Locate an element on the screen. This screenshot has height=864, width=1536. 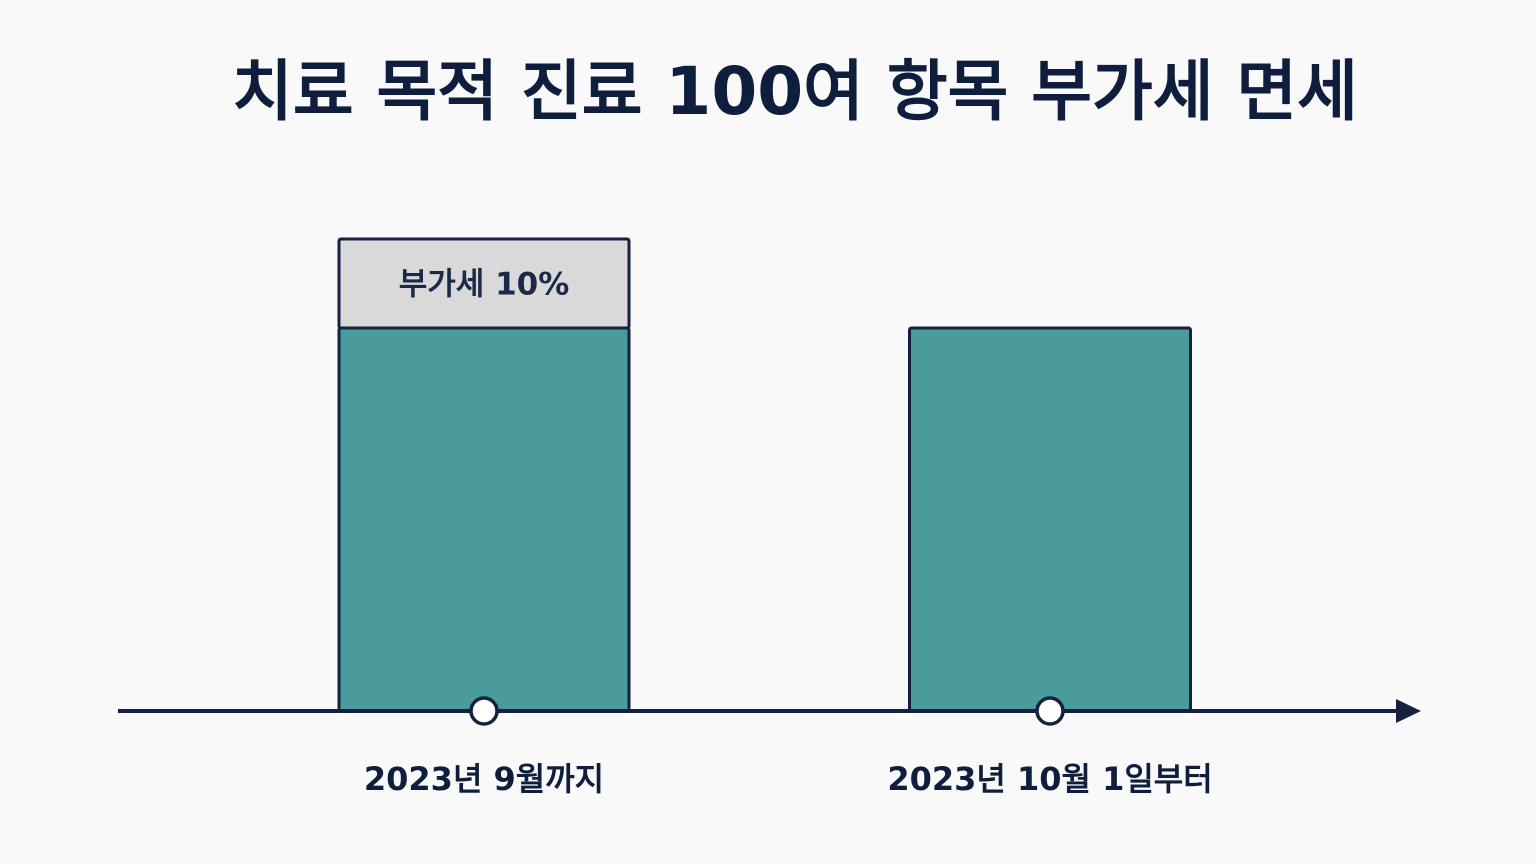
bar-vat-label-1: 부가세 10% is located at coordinates (484, 285).